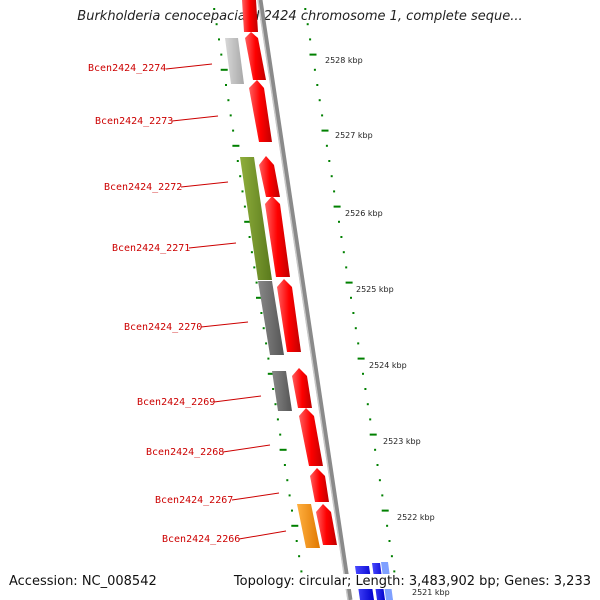  I want to click on gene-label-2270: Bcen2424_2270, so click(163, 327).